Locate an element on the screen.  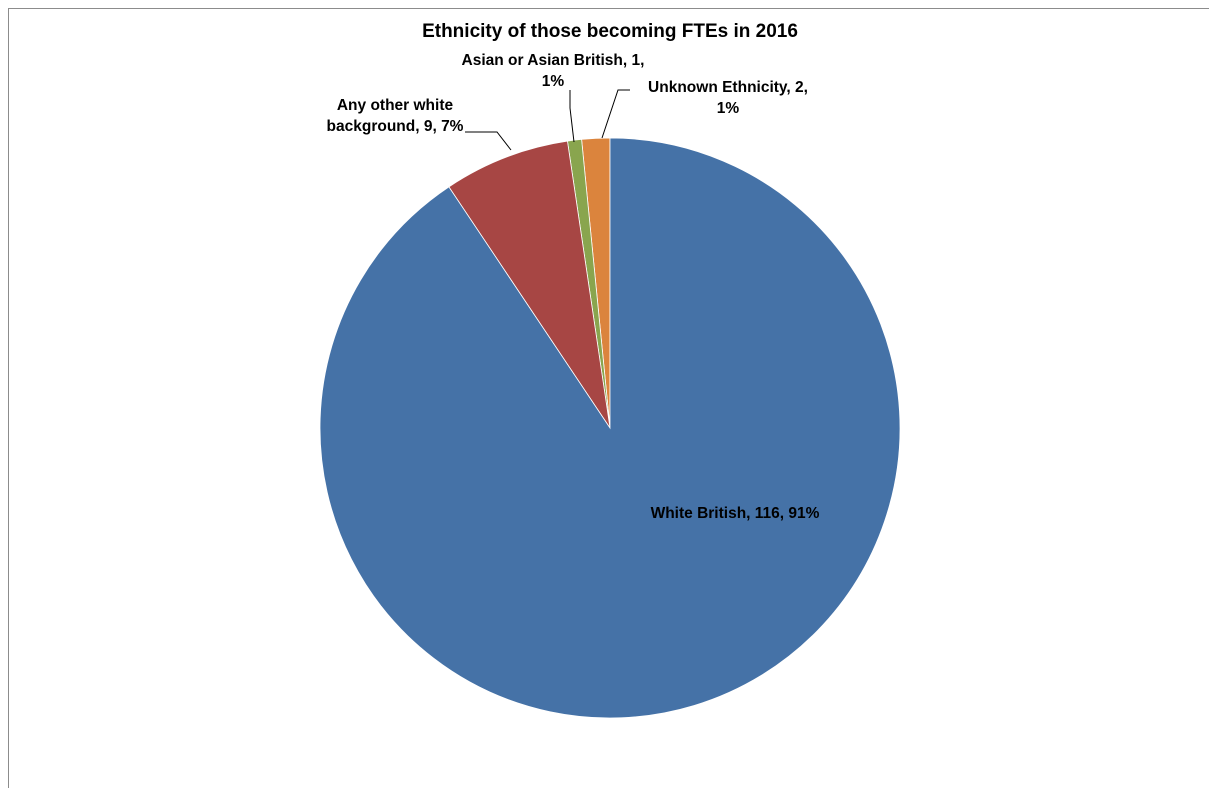
chart-title: Ethnicity of those becoming FTEs in 2016 is located at coordinates (610, 31).